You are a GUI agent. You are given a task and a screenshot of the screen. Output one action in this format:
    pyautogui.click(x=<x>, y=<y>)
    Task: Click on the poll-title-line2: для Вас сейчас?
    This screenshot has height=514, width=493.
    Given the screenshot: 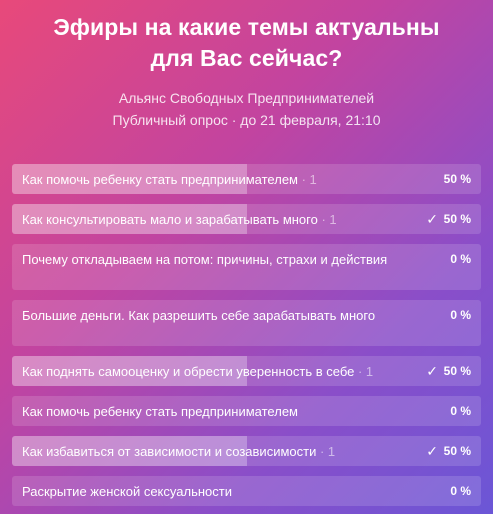 What is the action you would take?
    pyautogui.click(x=246, y=58)
    